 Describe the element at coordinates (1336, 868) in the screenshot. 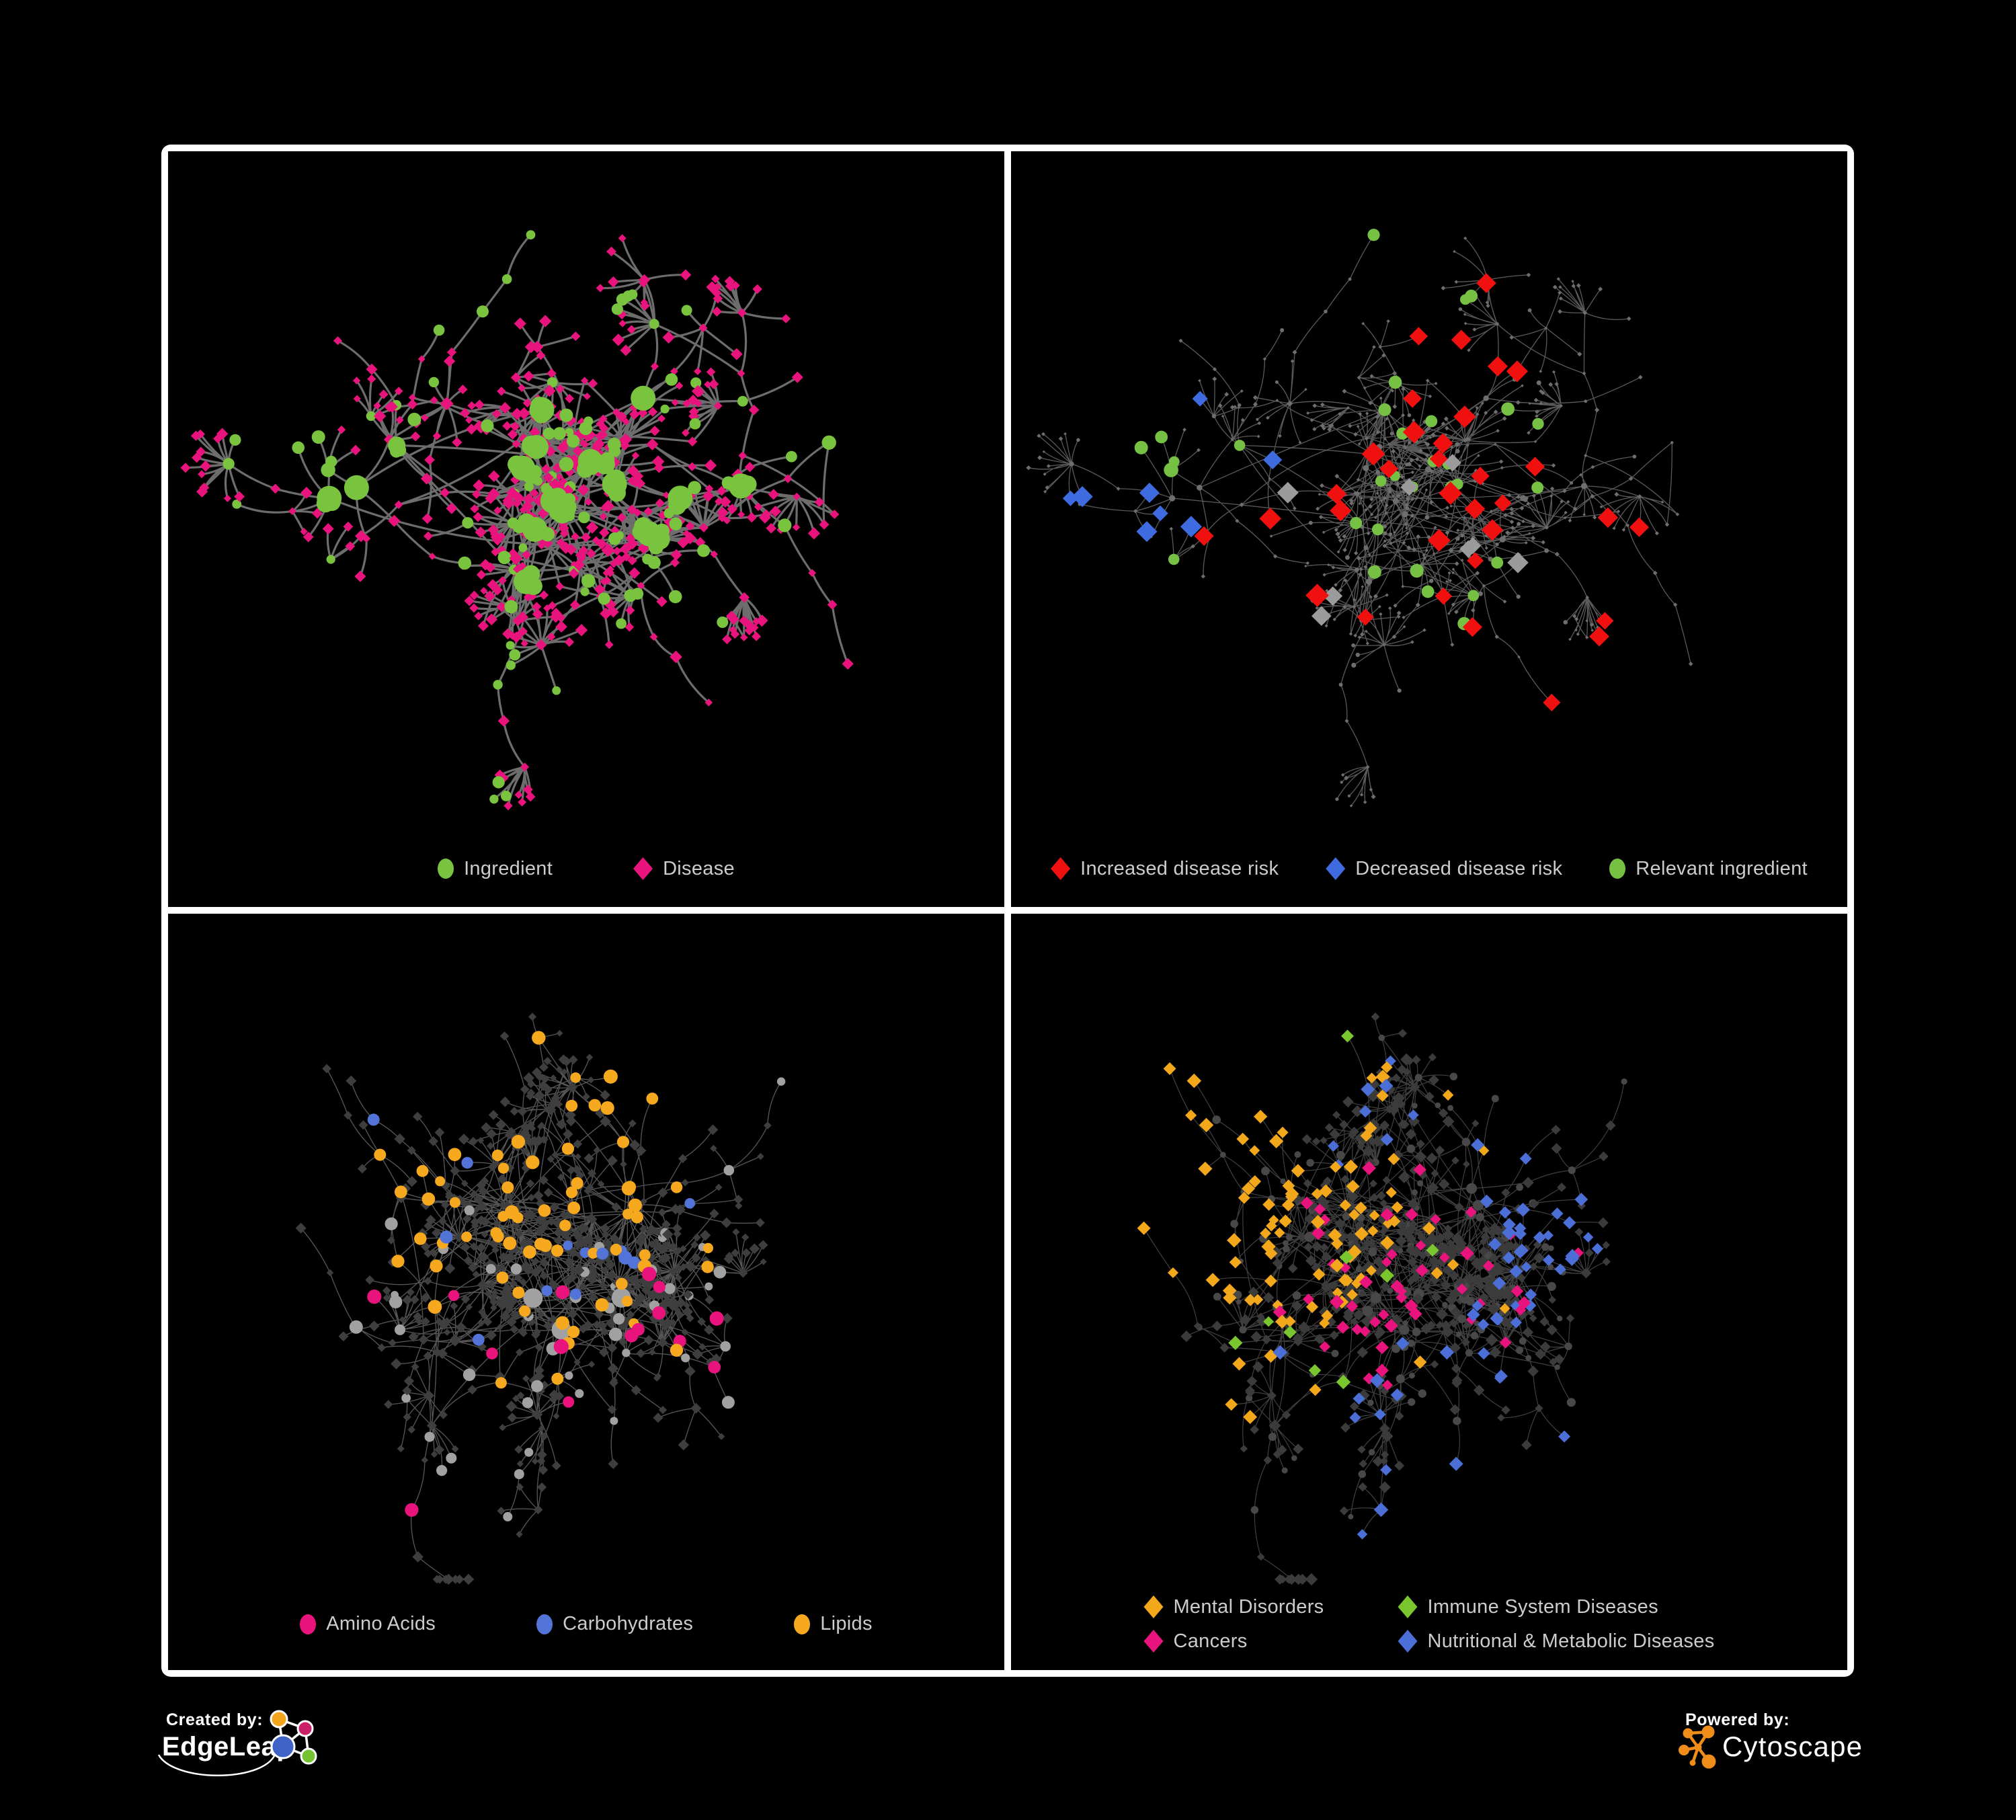

I see `decreased-risk-diamond-icon` at that location.